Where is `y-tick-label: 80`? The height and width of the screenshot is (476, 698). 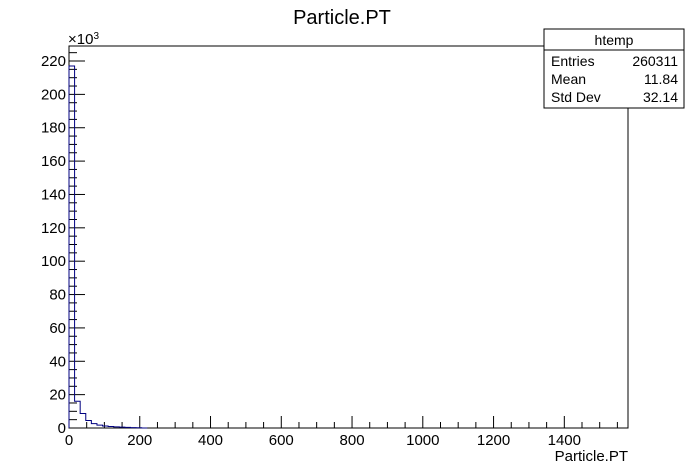 y-tick-label: 80 is located at coordinates (57, 295).